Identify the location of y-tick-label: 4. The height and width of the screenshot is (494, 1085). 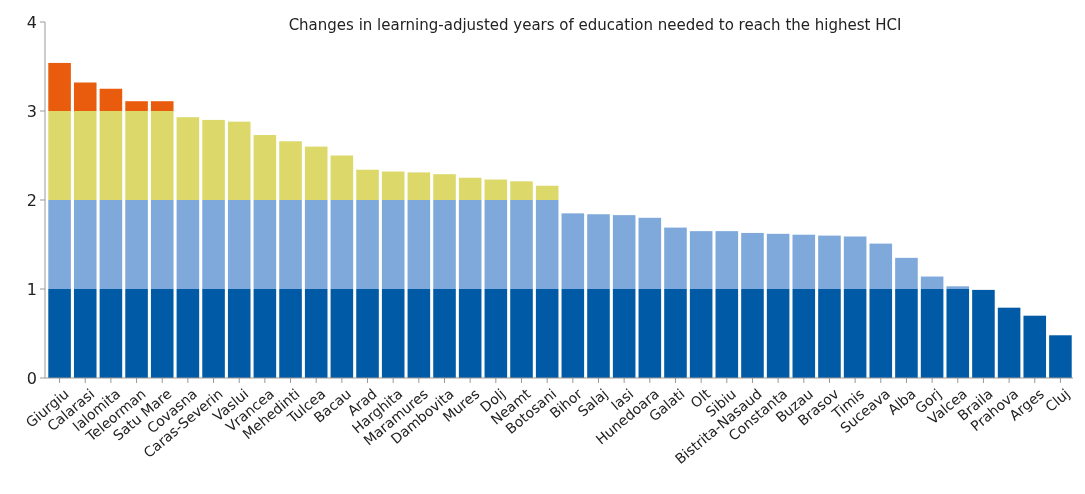
(31, 22).